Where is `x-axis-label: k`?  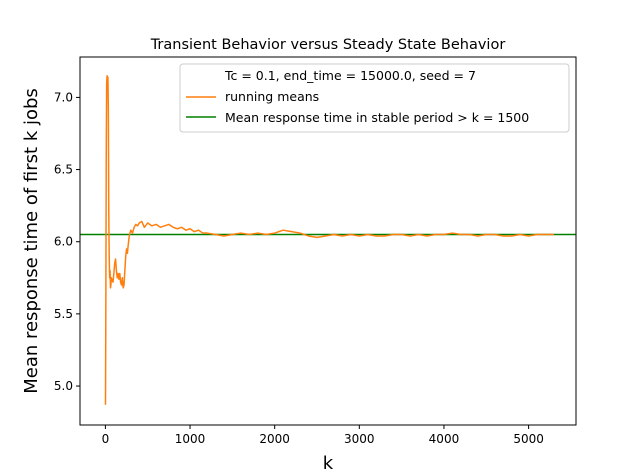
x-axis-label: k is located at coordinates (328, 463).